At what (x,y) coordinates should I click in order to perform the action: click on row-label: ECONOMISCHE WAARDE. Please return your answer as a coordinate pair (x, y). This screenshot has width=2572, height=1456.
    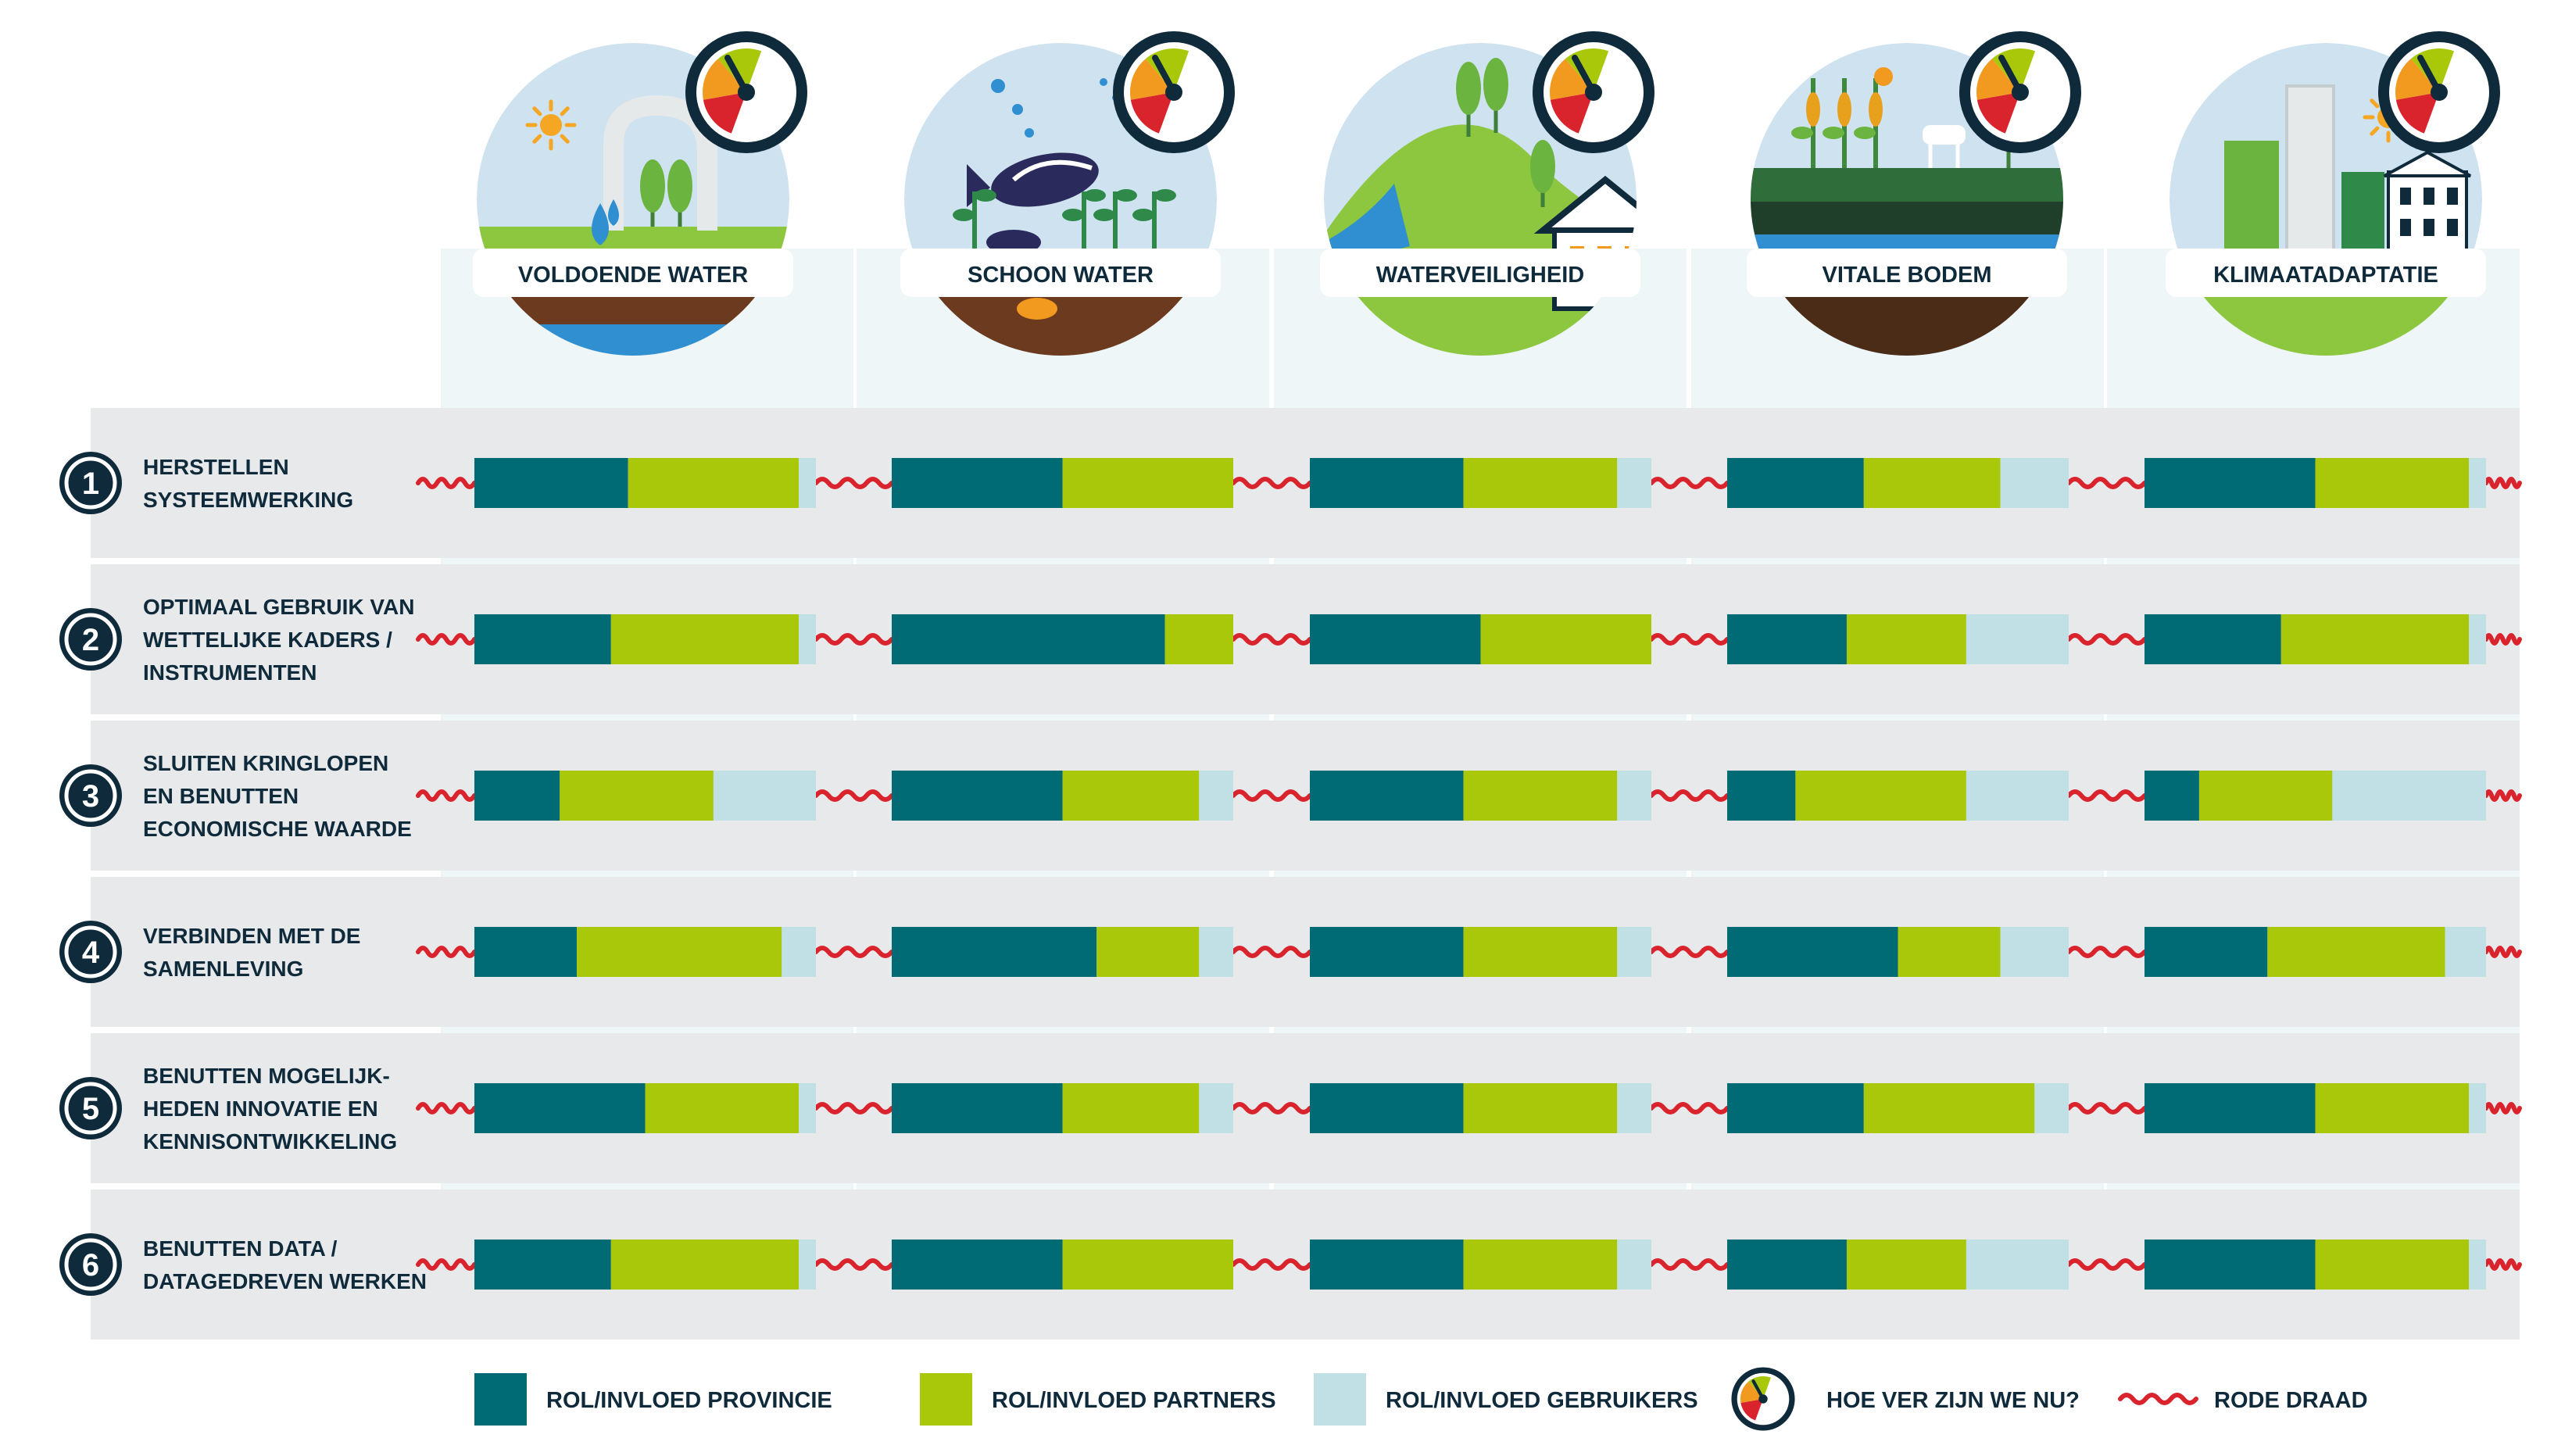
    Looking at the image, I should click on (277, 829).